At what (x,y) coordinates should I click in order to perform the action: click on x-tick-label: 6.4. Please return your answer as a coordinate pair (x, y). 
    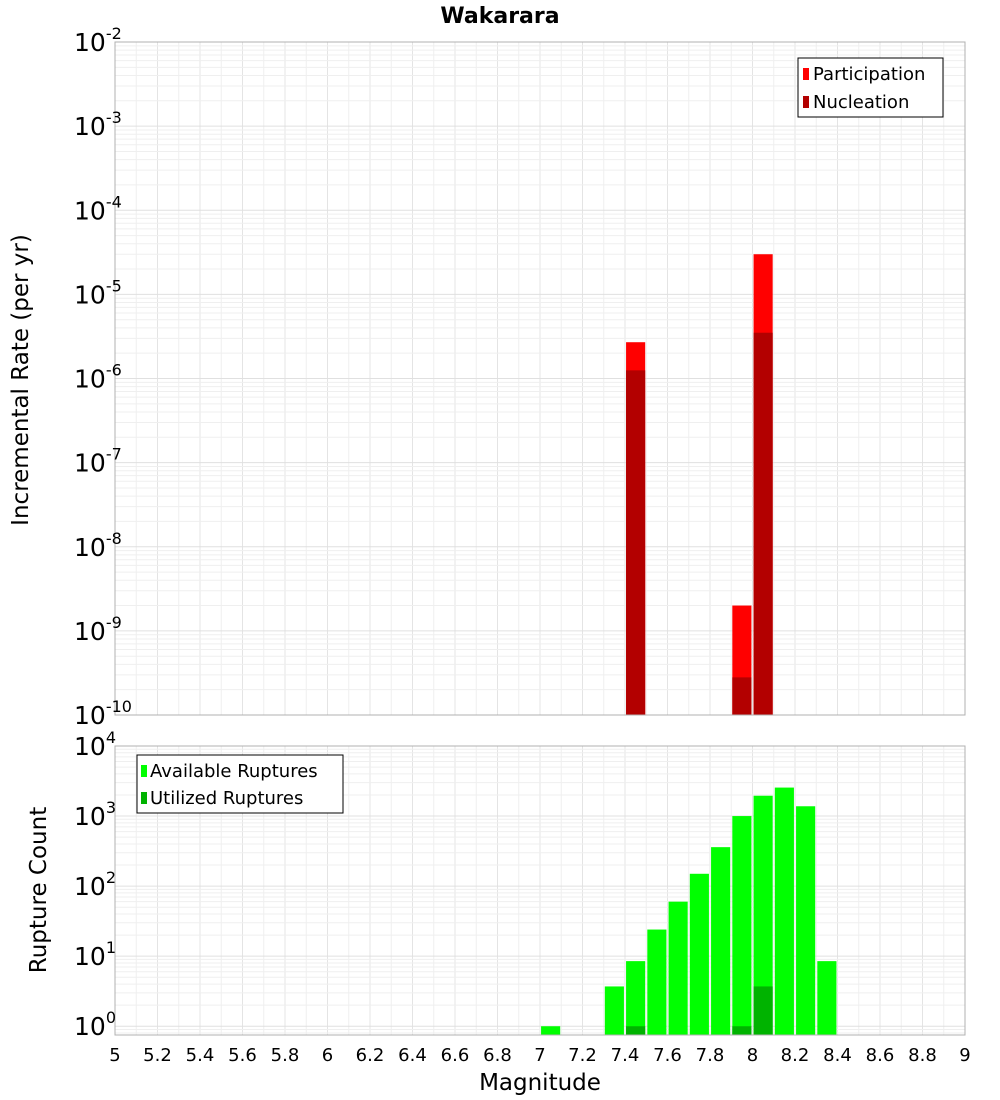
    Looking at the image, I should click on (412, 1055).